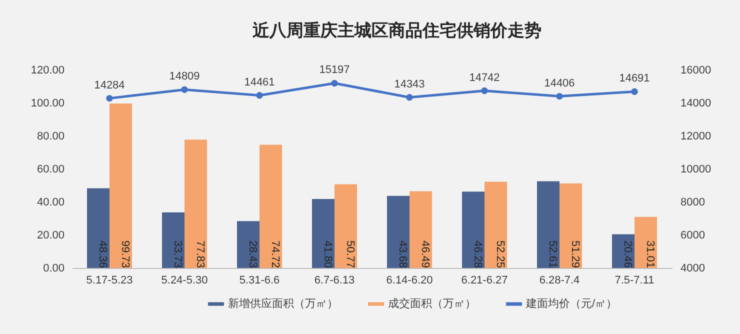  I want to click on y-tick-label: 60.00, so click(50, 170).